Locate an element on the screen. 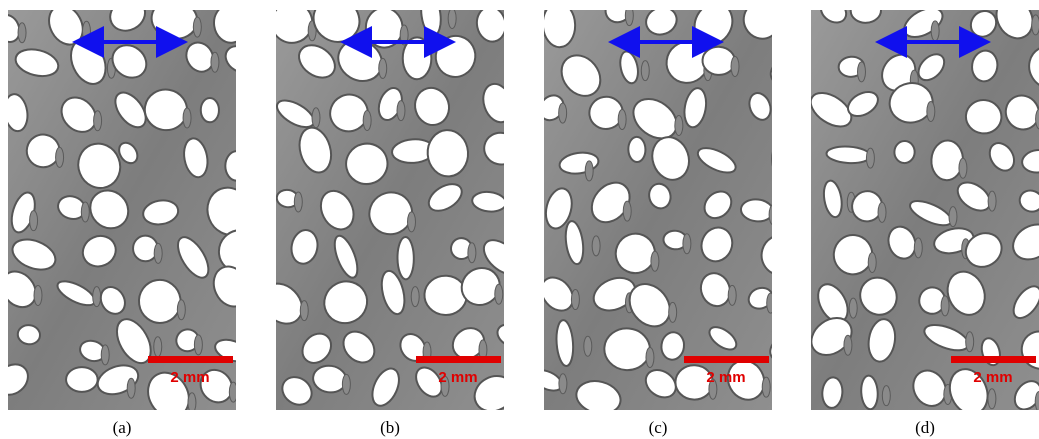 This screenshot has height=439, width=1039. scale-bar-label: 2 mm is located at coordinates (992, 377).